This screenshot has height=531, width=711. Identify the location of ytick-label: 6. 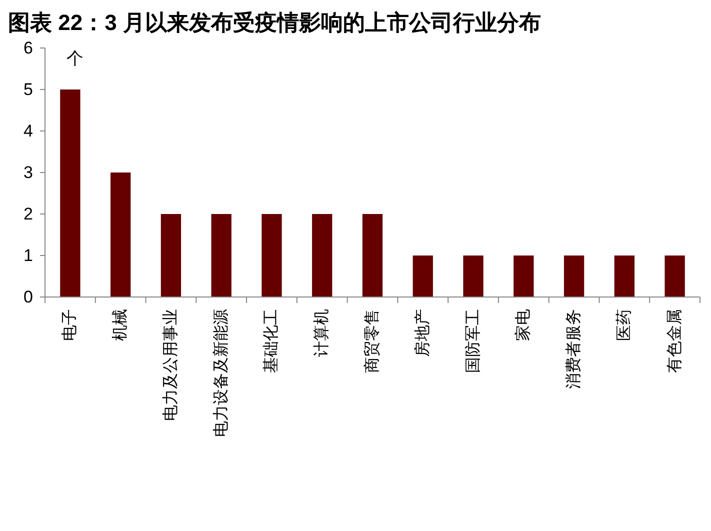
(28, 48).